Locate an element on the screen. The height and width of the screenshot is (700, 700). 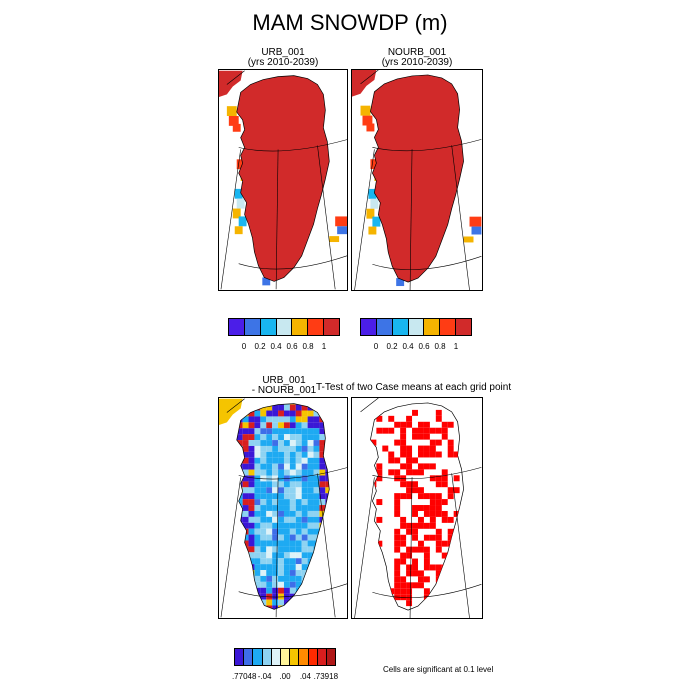
panel-title-nourb-line1: NOURB_001 is located at coordinates (417, 52).